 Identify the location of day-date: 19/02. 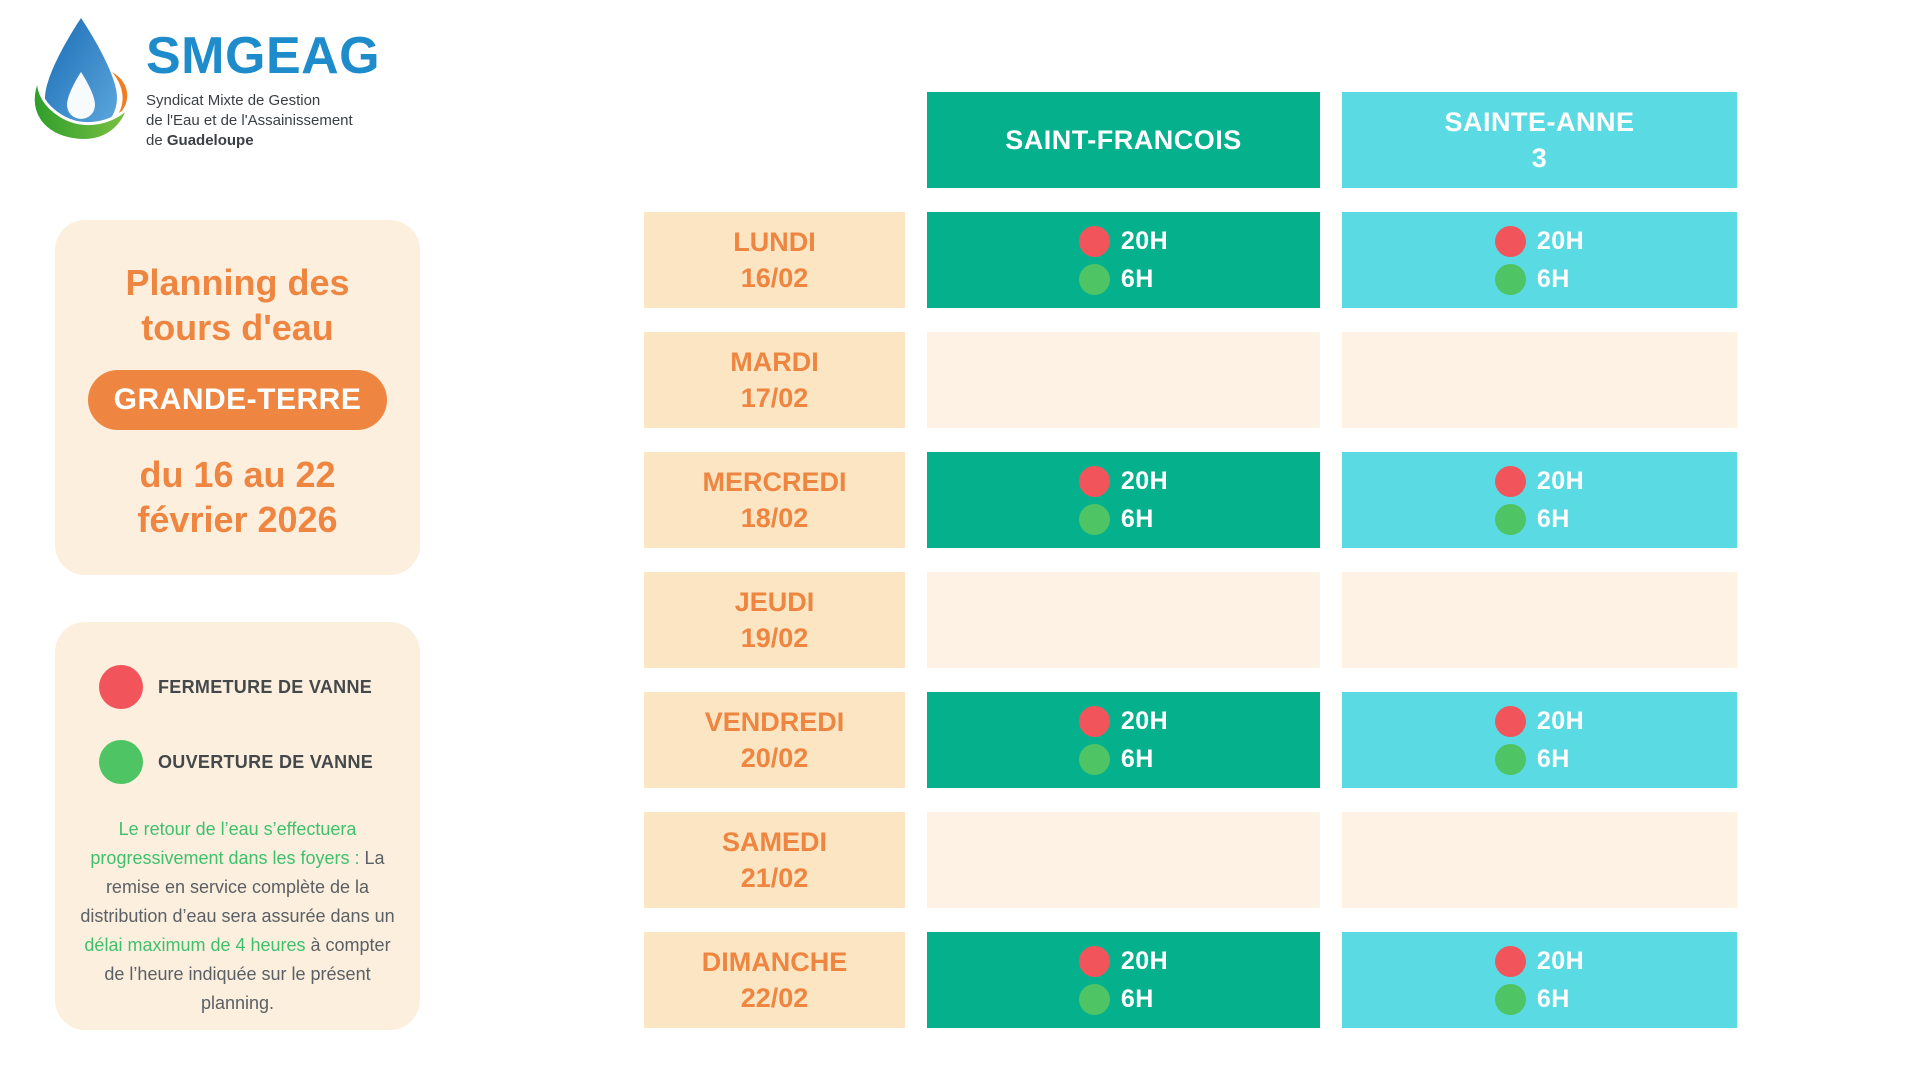
(774, 638).